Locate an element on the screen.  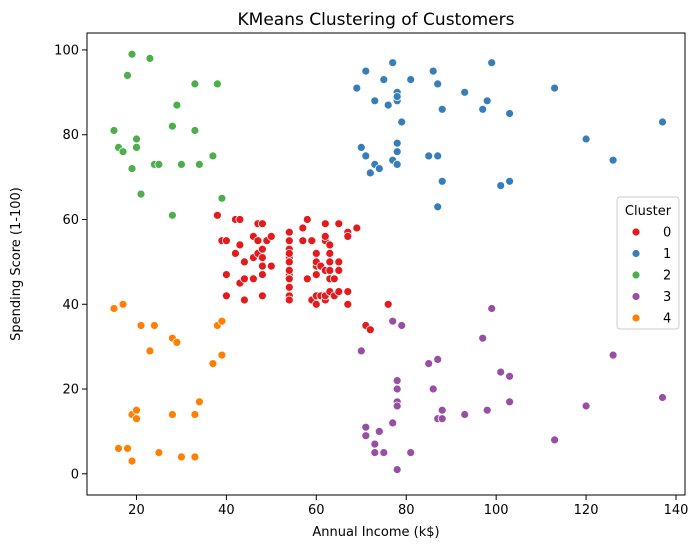
x-tick-label: 40 is located at coordinates (226, 510).